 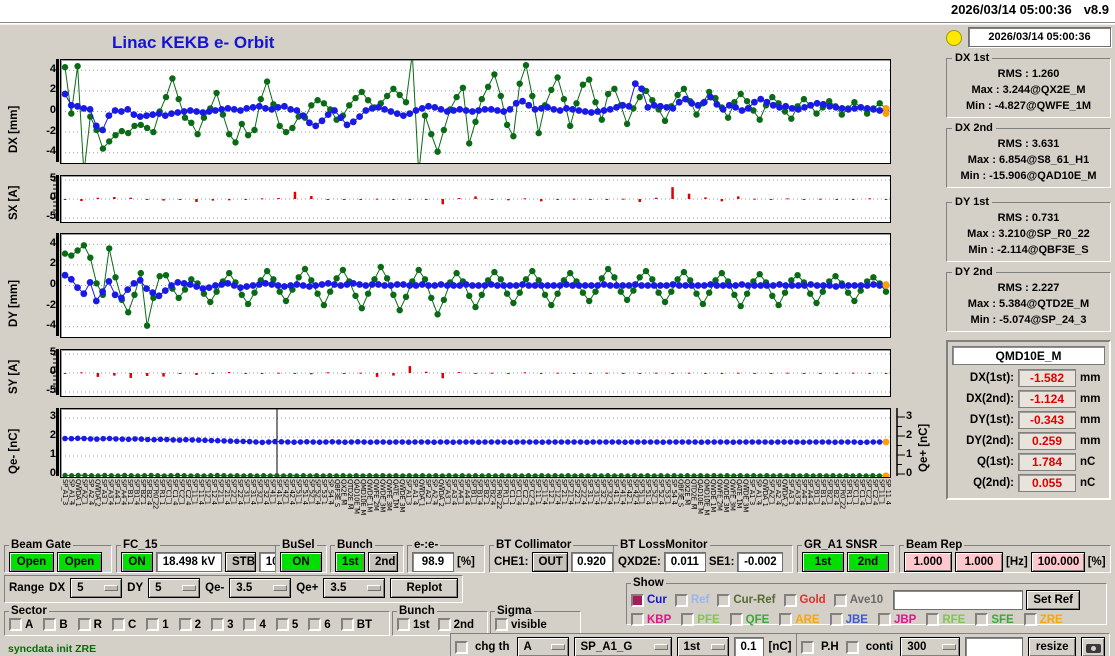 I want to click on snsr-1st-button: 1st, so click(x=823, y=562).